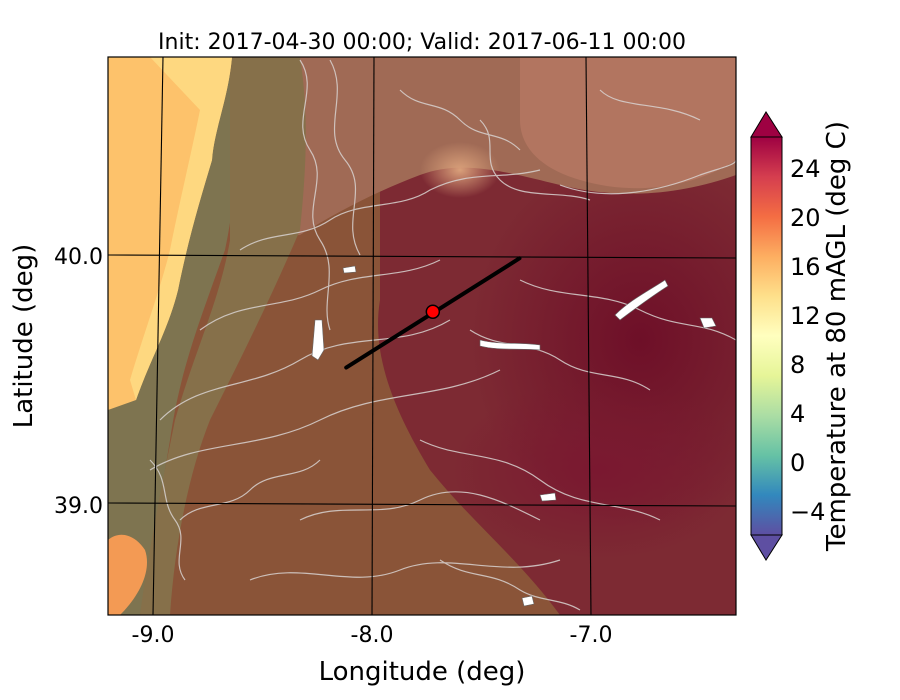  Describe the element at coordinates (78, 257) in the screenshot. I see `y-tick-label: 40.0` at that location.